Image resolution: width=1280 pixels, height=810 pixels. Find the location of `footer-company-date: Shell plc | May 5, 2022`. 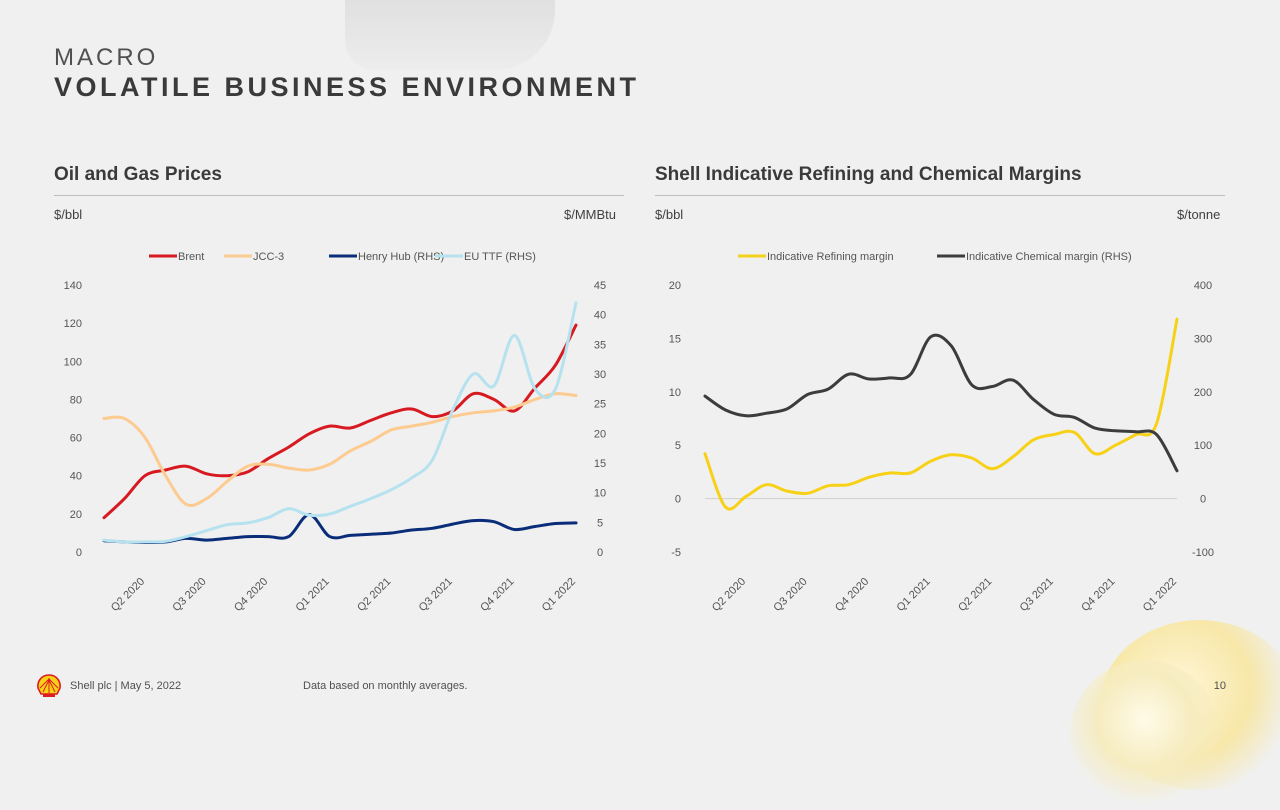

footer-company-date: Shell plc | May 5, 2022 is located at coordinates (126, 686).